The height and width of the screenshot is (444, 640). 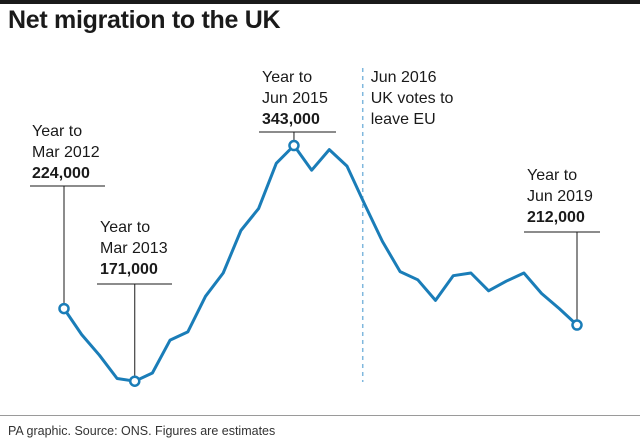 What do you see at coordinates (61, 173) in the screenshot?
I see `annotation-value: 224,000` at bounding box center [61, 173].